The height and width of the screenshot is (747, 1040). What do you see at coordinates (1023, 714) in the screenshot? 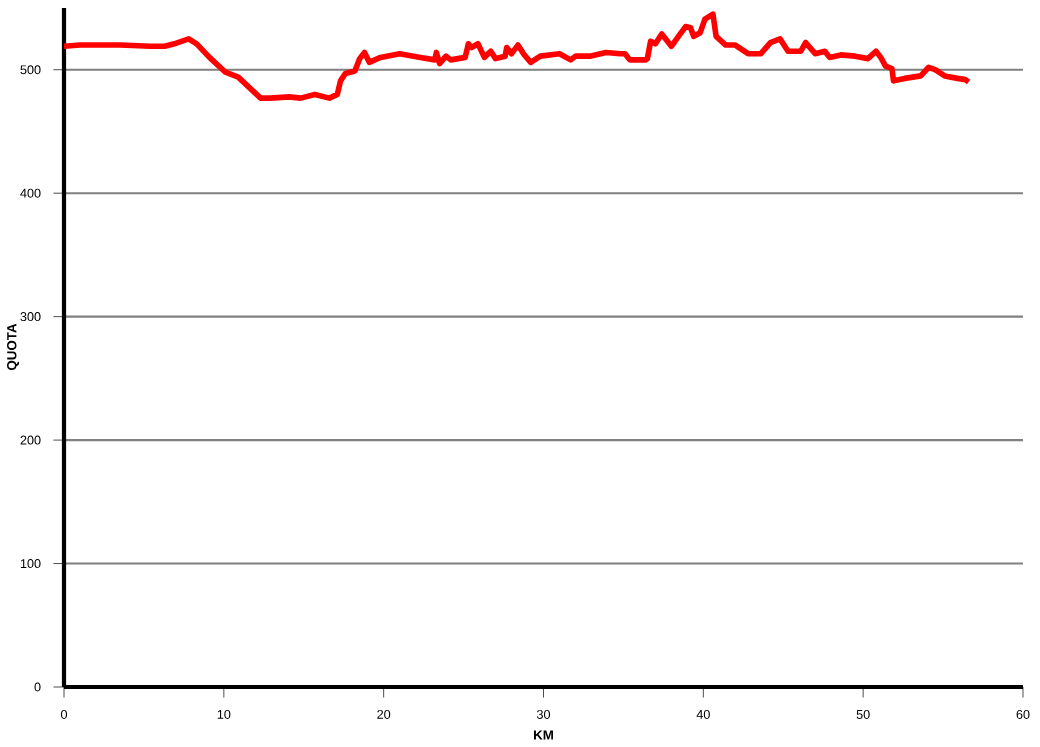
I see `x-tick-label: 60` at bounding box center [1023, 714].